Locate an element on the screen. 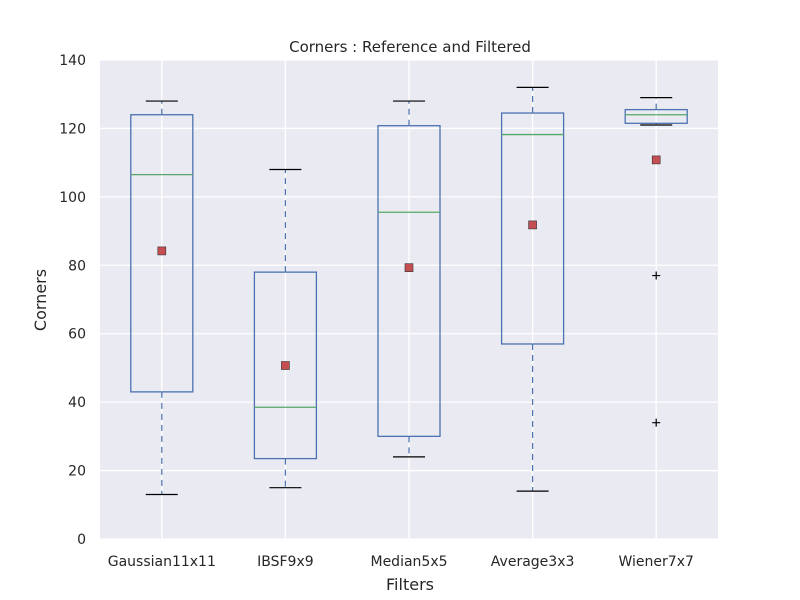 The width and height of the screenshot is (800, 600). y-tick-label: 100 is located at coordinates (72, 198).